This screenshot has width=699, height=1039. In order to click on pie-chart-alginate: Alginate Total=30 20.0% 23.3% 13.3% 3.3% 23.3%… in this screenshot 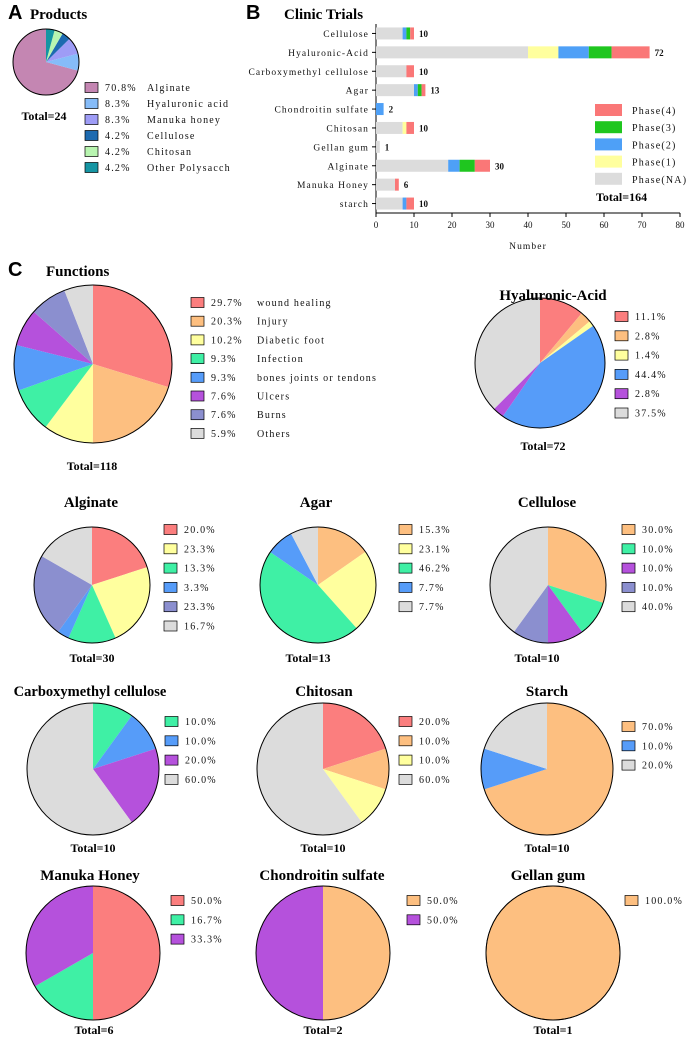, I will do `click(124, 580)`.